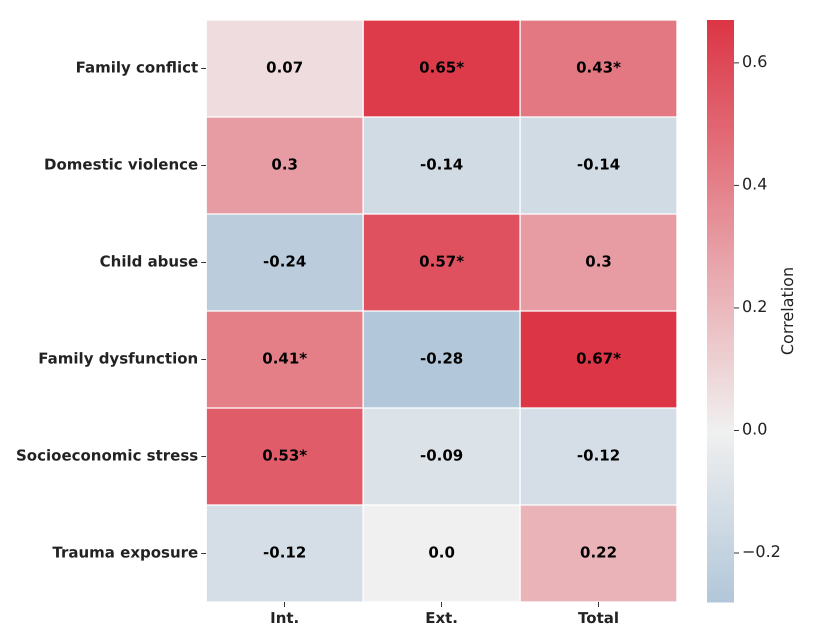 The height and width of the screenshot is (639, 820). I want to click on x-tick-label: Total, so click(599, 617).